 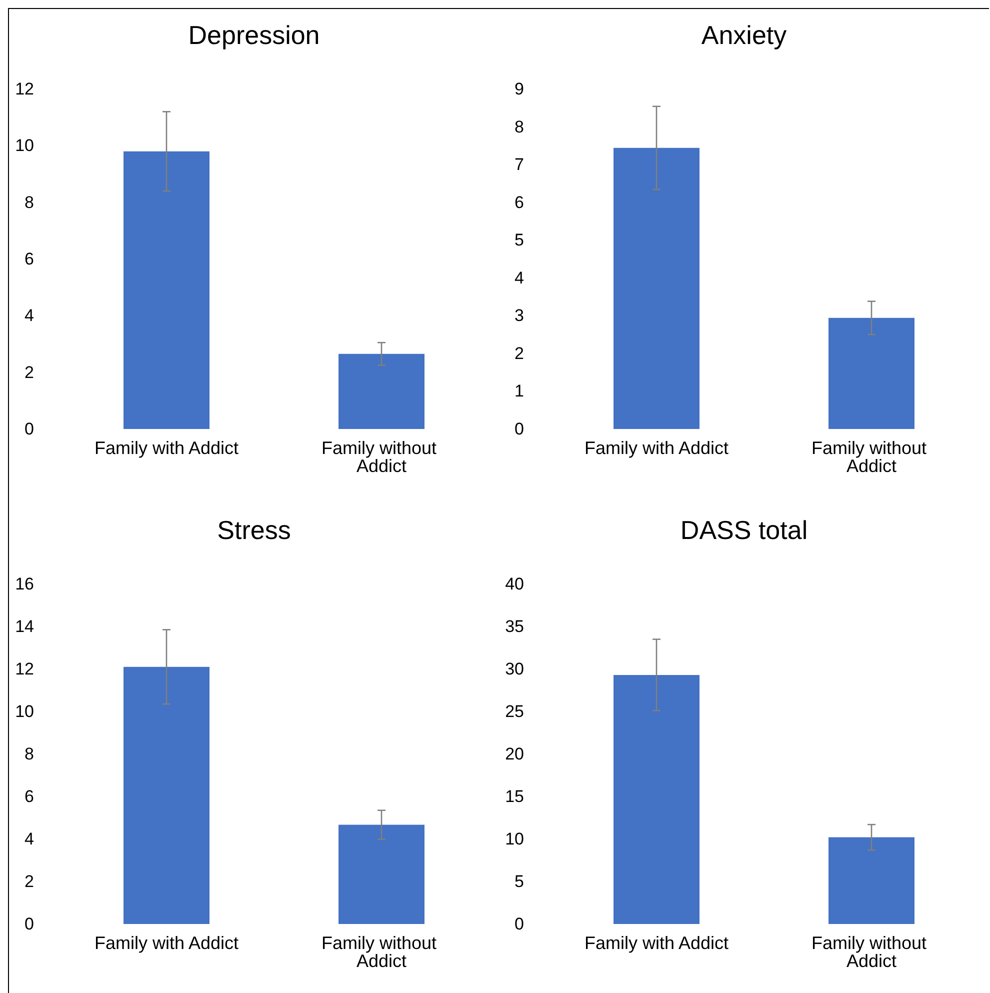 I want to click on y-tick-label: 14, so click(x=24, y=626).